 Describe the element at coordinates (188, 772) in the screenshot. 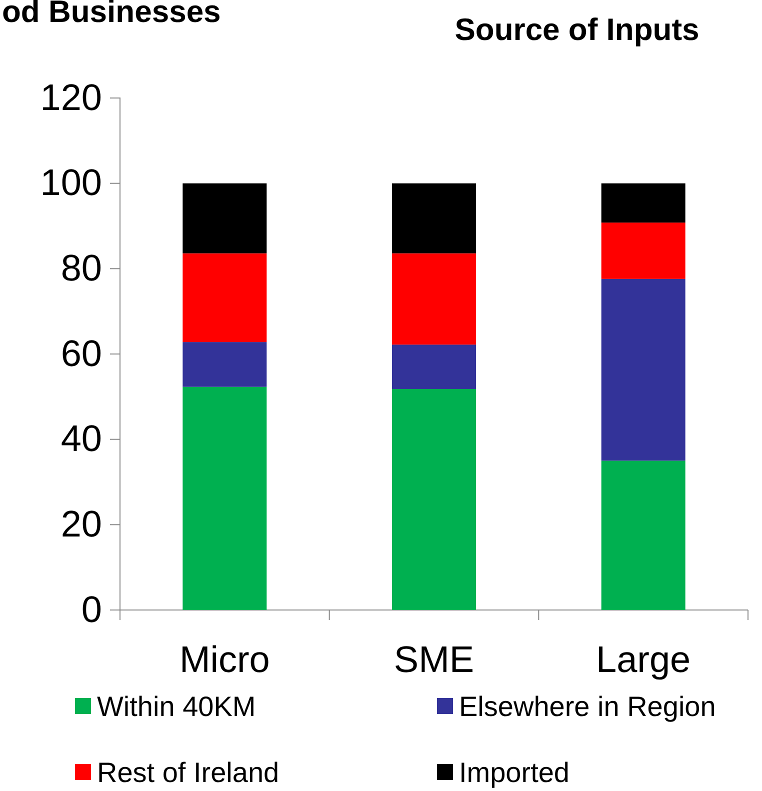

I see `legend-label: Rest of Ireland` at that location.